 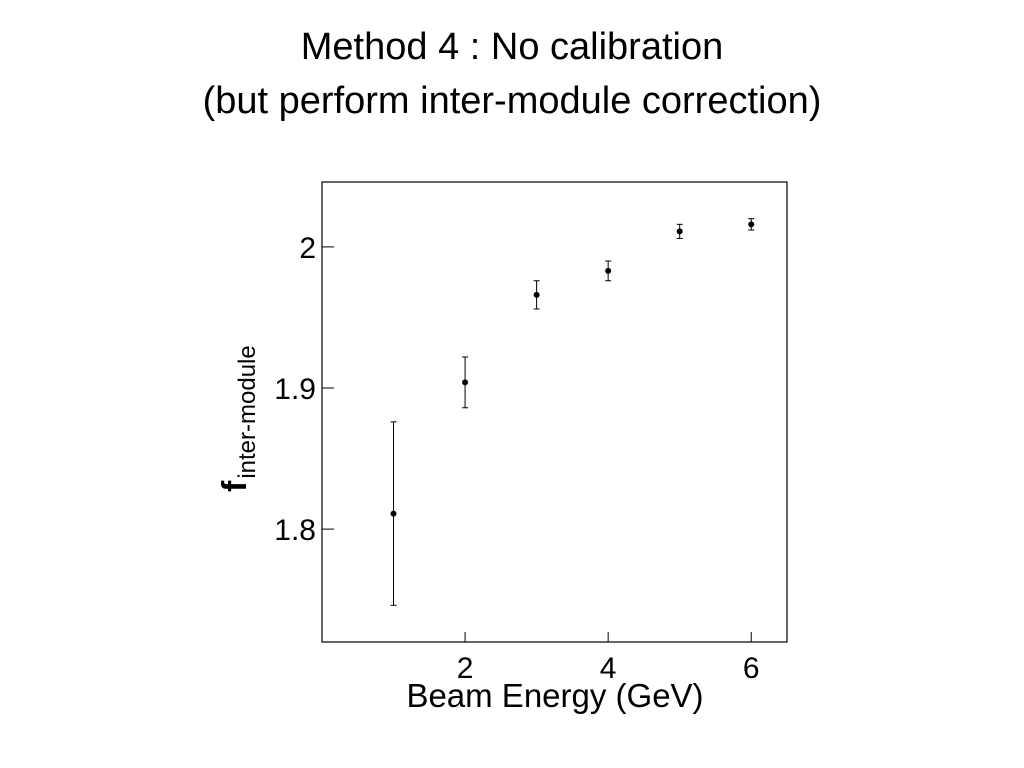 What do you see at coordinates (608, 668) in the screenshot?
I see `x-tick-label: 4` at bounding box center [608, 668].